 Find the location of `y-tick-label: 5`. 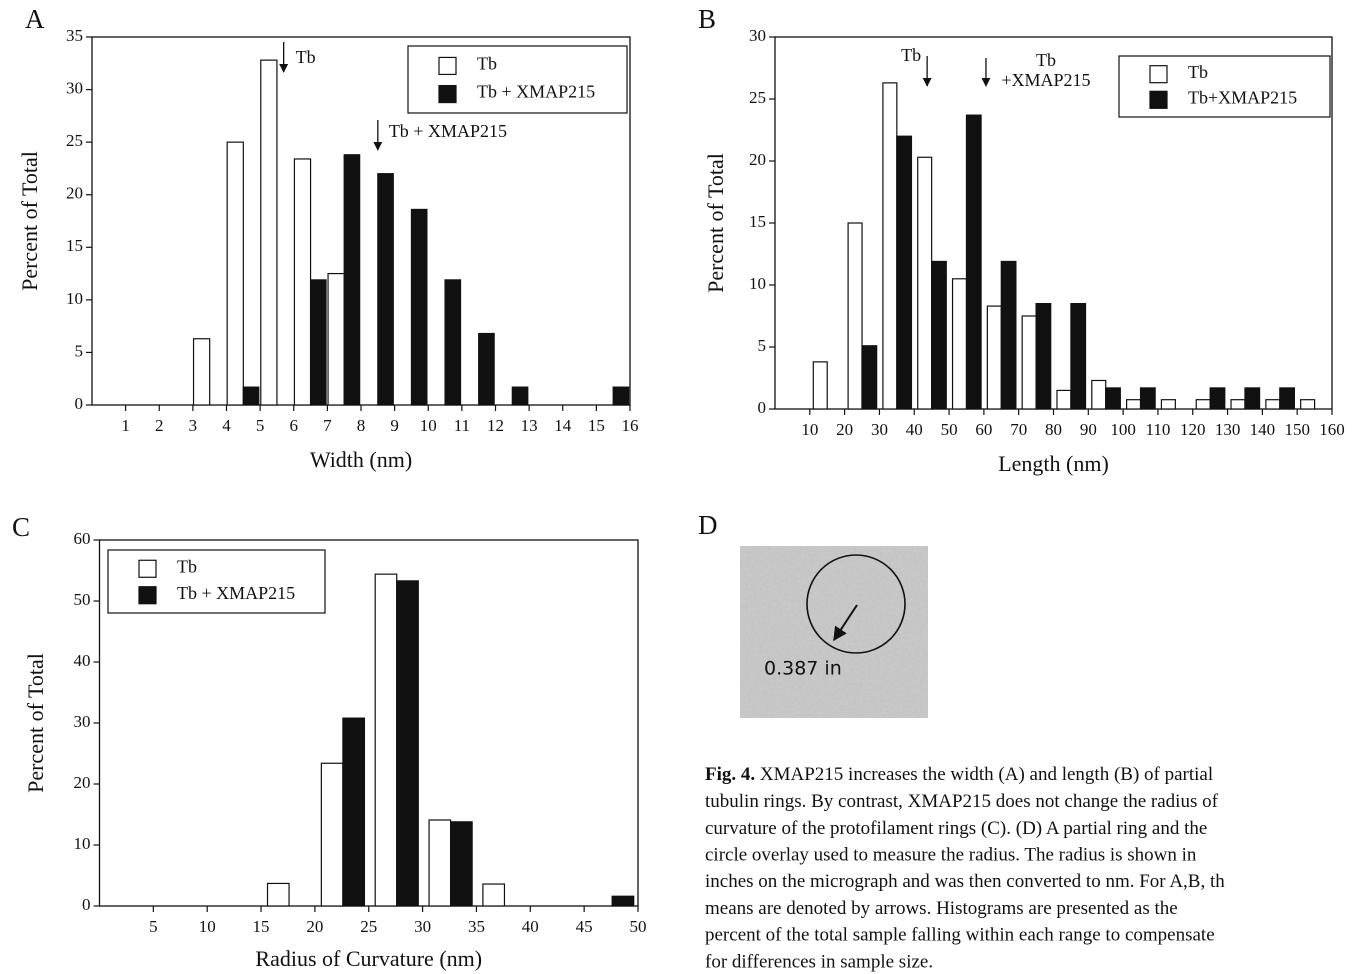

y-tick-label: 5 is located at coordinates (762, 345).